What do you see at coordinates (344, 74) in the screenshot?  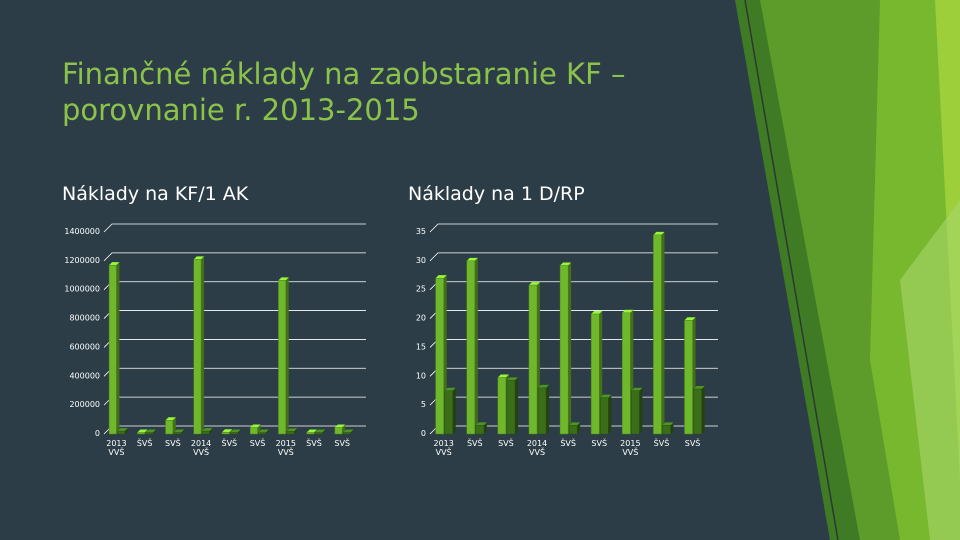 I see `slide-title-line-1: Finančné náklady na zaobstaranie KF –` at bounding box center [344, 74].